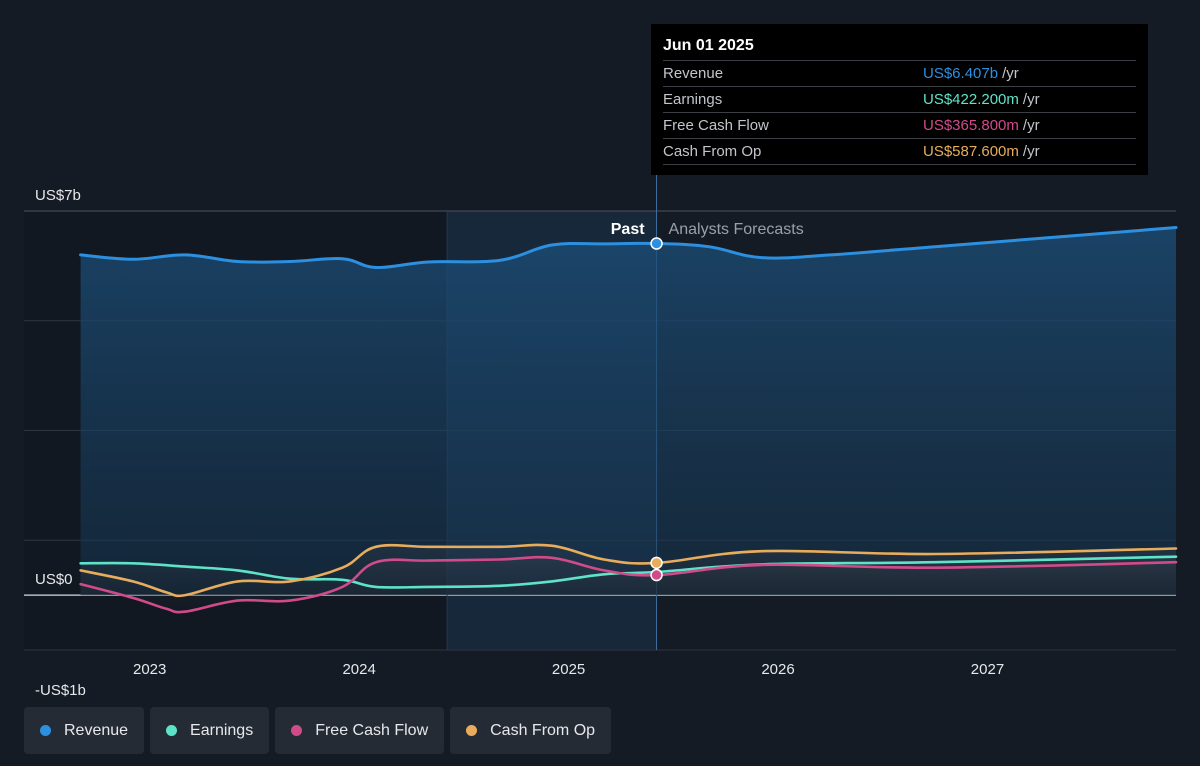  Describe the element at coordinates (628, 248) in the screenshot. I see `revenue-line` at that location.